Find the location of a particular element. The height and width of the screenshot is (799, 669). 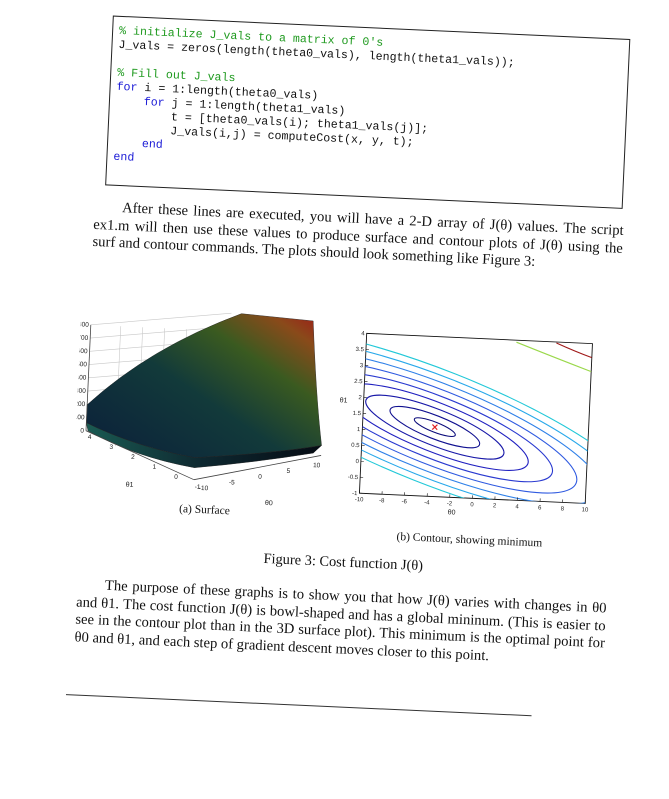

x-tick-label: -2 is located at coordinates (450, 504).